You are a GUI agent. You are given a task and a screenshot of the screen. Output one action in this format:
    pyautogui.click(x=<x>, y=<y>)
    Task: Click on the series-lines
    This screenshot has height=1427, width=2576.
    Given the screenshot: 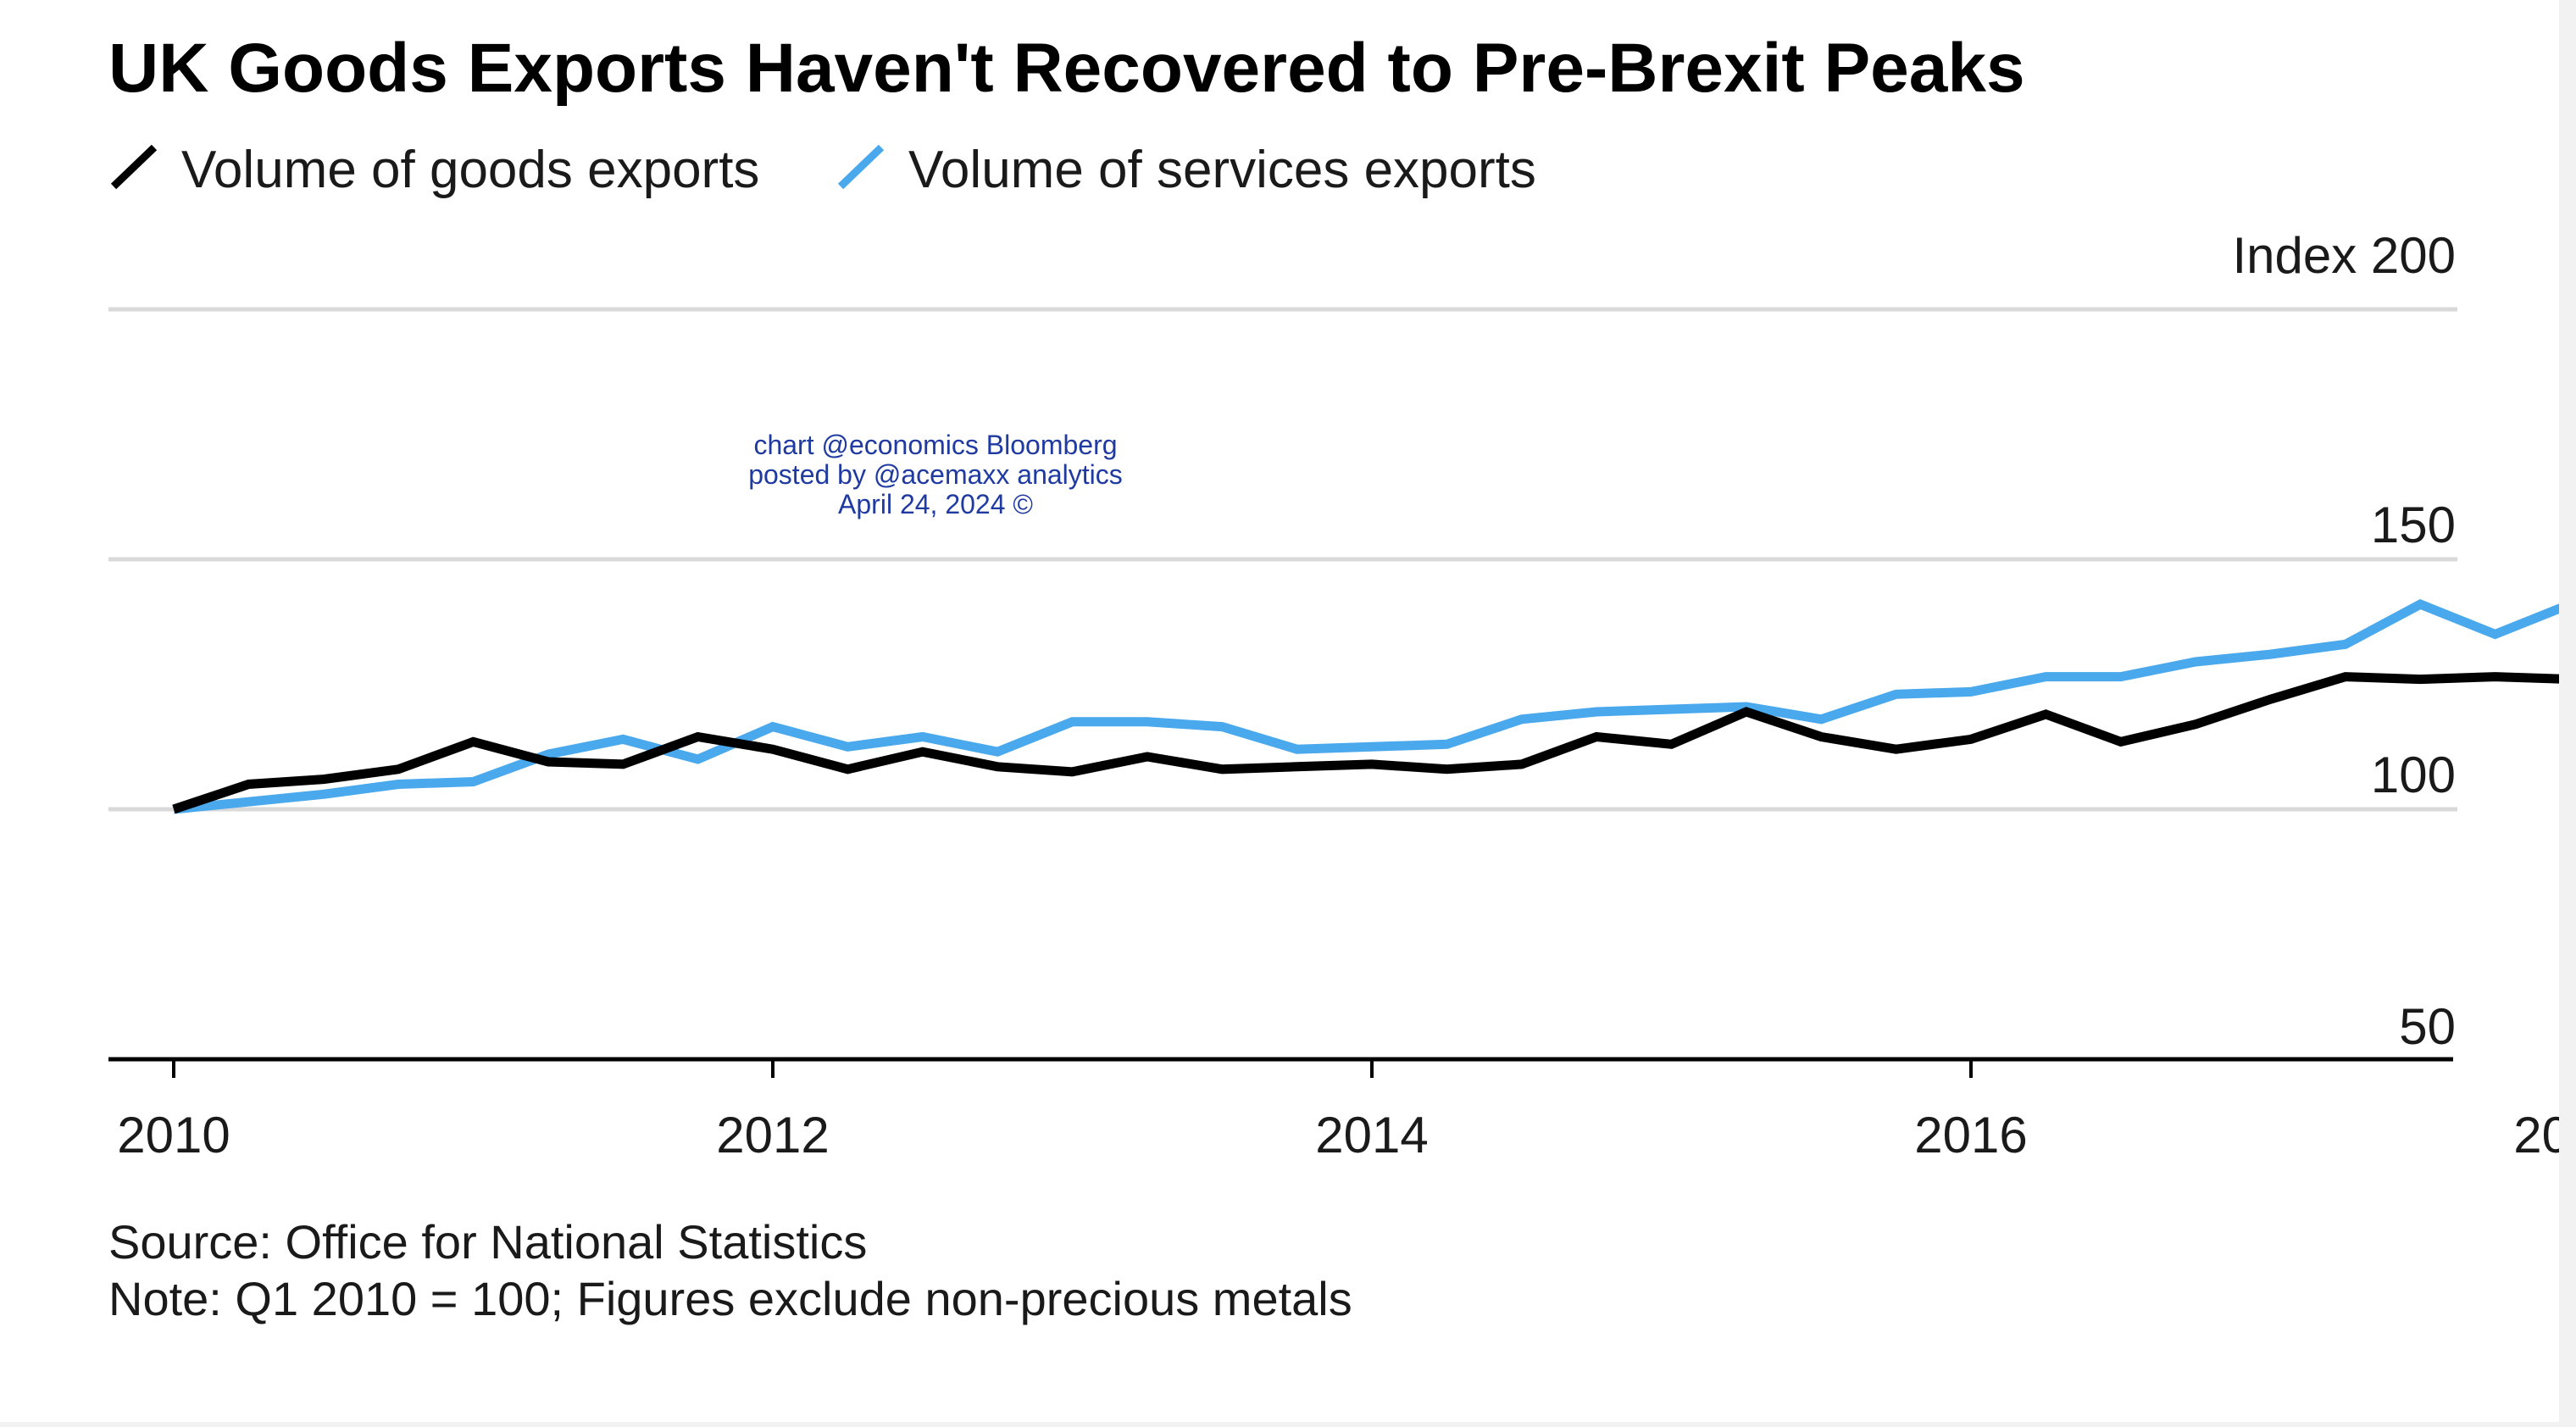 What is the action you would take?
    pyautogui.click(x=1365, y=706)
    